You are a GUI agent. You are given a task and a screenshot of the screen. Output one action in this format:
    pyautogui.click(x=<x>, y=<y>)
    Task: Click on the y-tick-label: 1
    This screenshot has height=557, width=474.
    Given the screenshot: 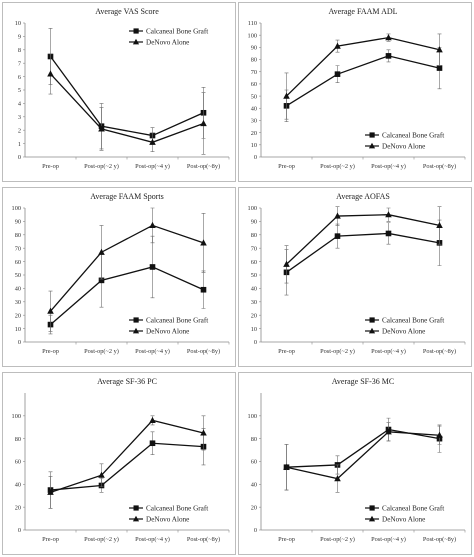 What is the action you would take?
    pyautogui.click(x=19, y=144)
    